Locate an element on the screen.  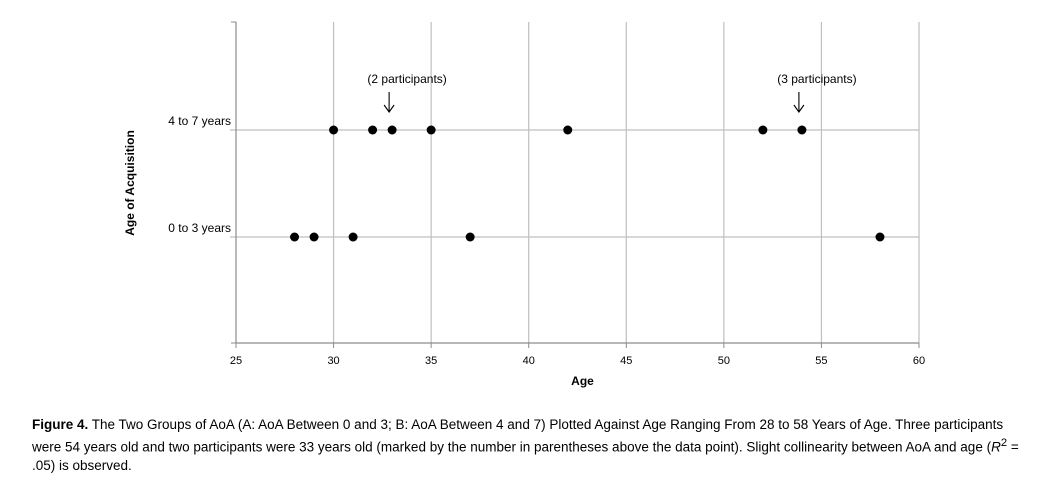
x-tick-label: 55 is located at coordinates (821, 361).